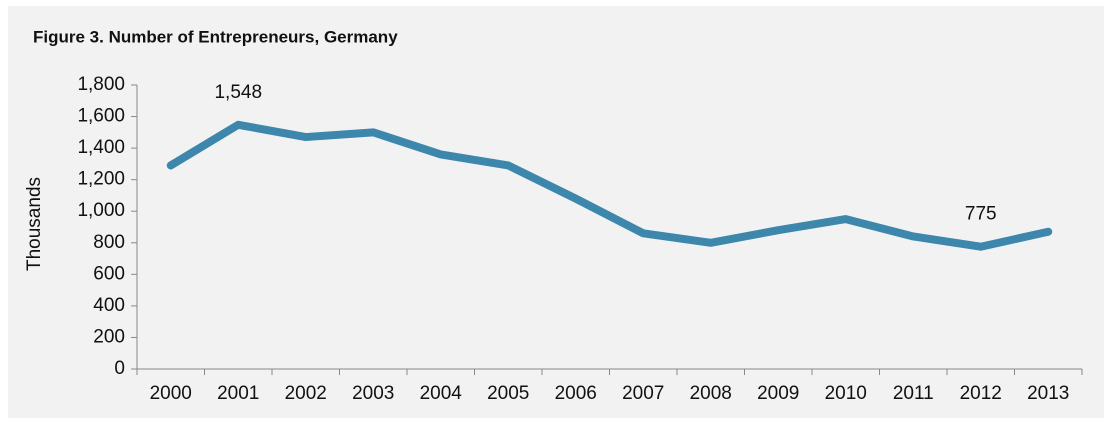 This screenshot has width=1108, height=429. Describe the element at coordinates (1048, 393) in the screenshot. I see `x-tick-label: 2013` at that location.